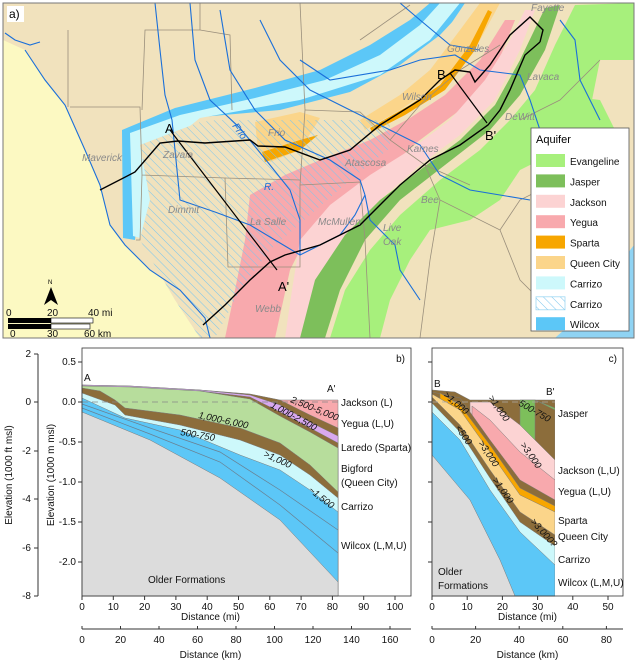 The width and height of the screenshot is (639, 661). What do you see at coordinates (26, 596) in the screenshot?
I see `y-ft-tick-label: -8` at bounding box center [26, 596].